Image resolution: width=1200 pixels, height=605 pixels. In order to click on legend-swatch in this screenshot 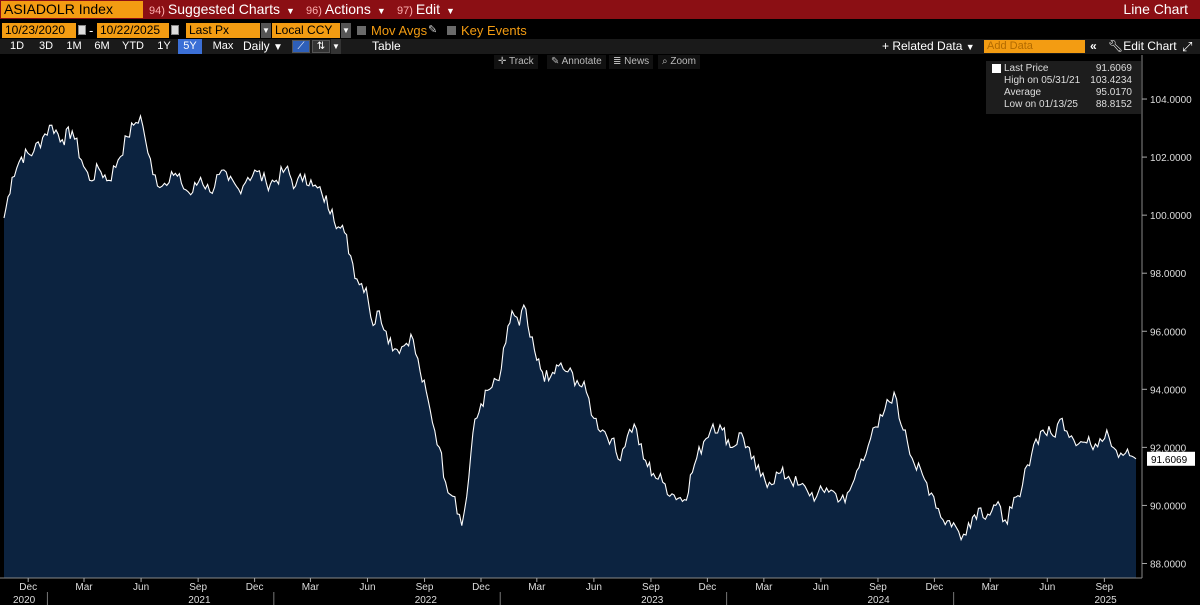, I will do `click(996, 68)`.